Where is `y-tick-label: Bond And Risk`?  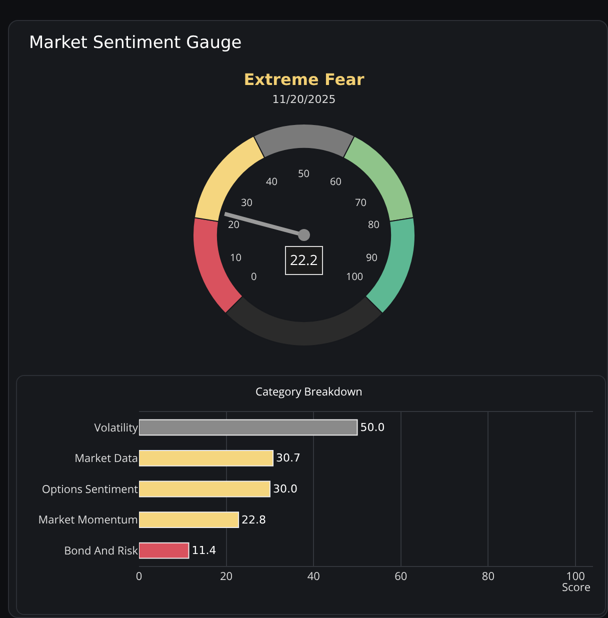
y-tick-label: Bond And Risk is located at coordinates (101, 550).